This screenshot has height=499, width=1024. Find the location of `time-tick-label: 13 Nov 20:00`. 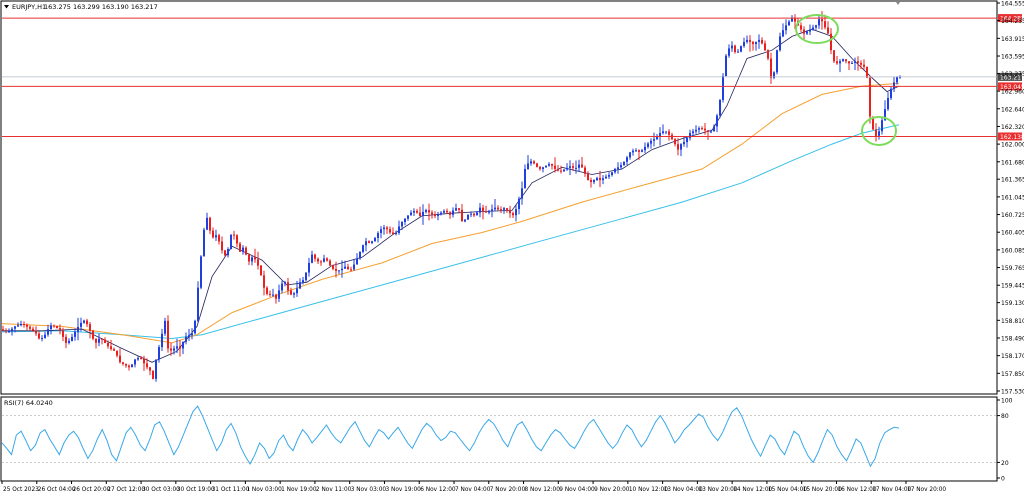

time-tick-label: 13 Nov 20:00 is located at coordinates (717, 490).